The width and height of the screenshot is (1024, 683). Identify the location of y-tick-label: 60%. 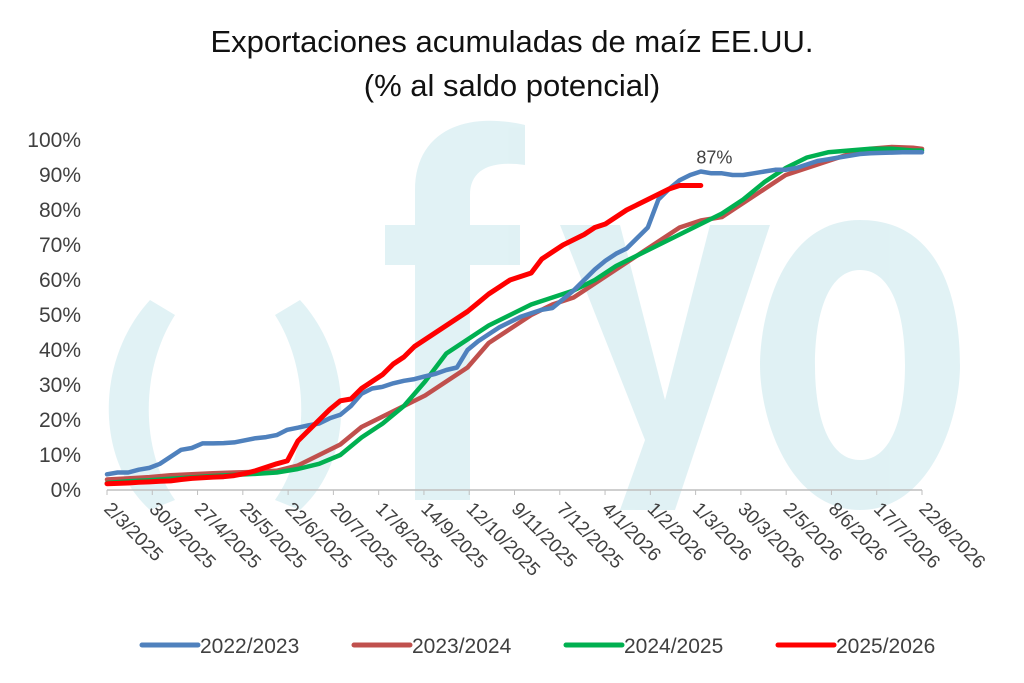
(60, 280).